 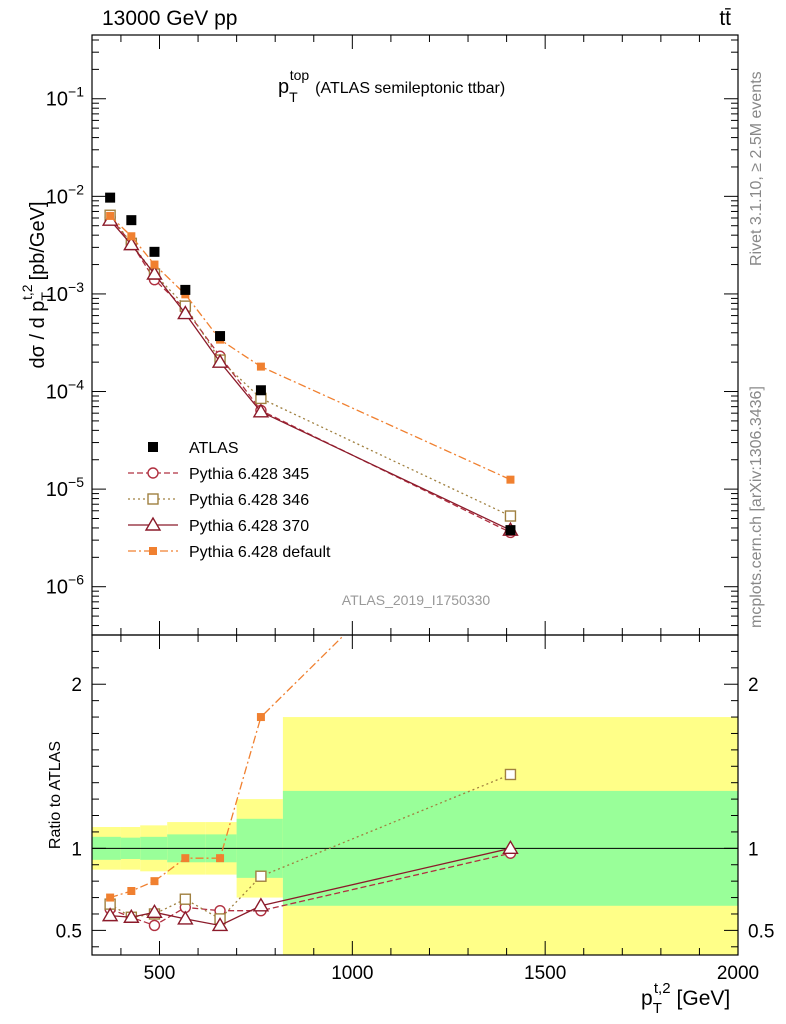 What do you see at coordinates (65, 585) in the screenshot?
I see `y-tick-label: 10⁻⁶` at bounding box center [65, 585].